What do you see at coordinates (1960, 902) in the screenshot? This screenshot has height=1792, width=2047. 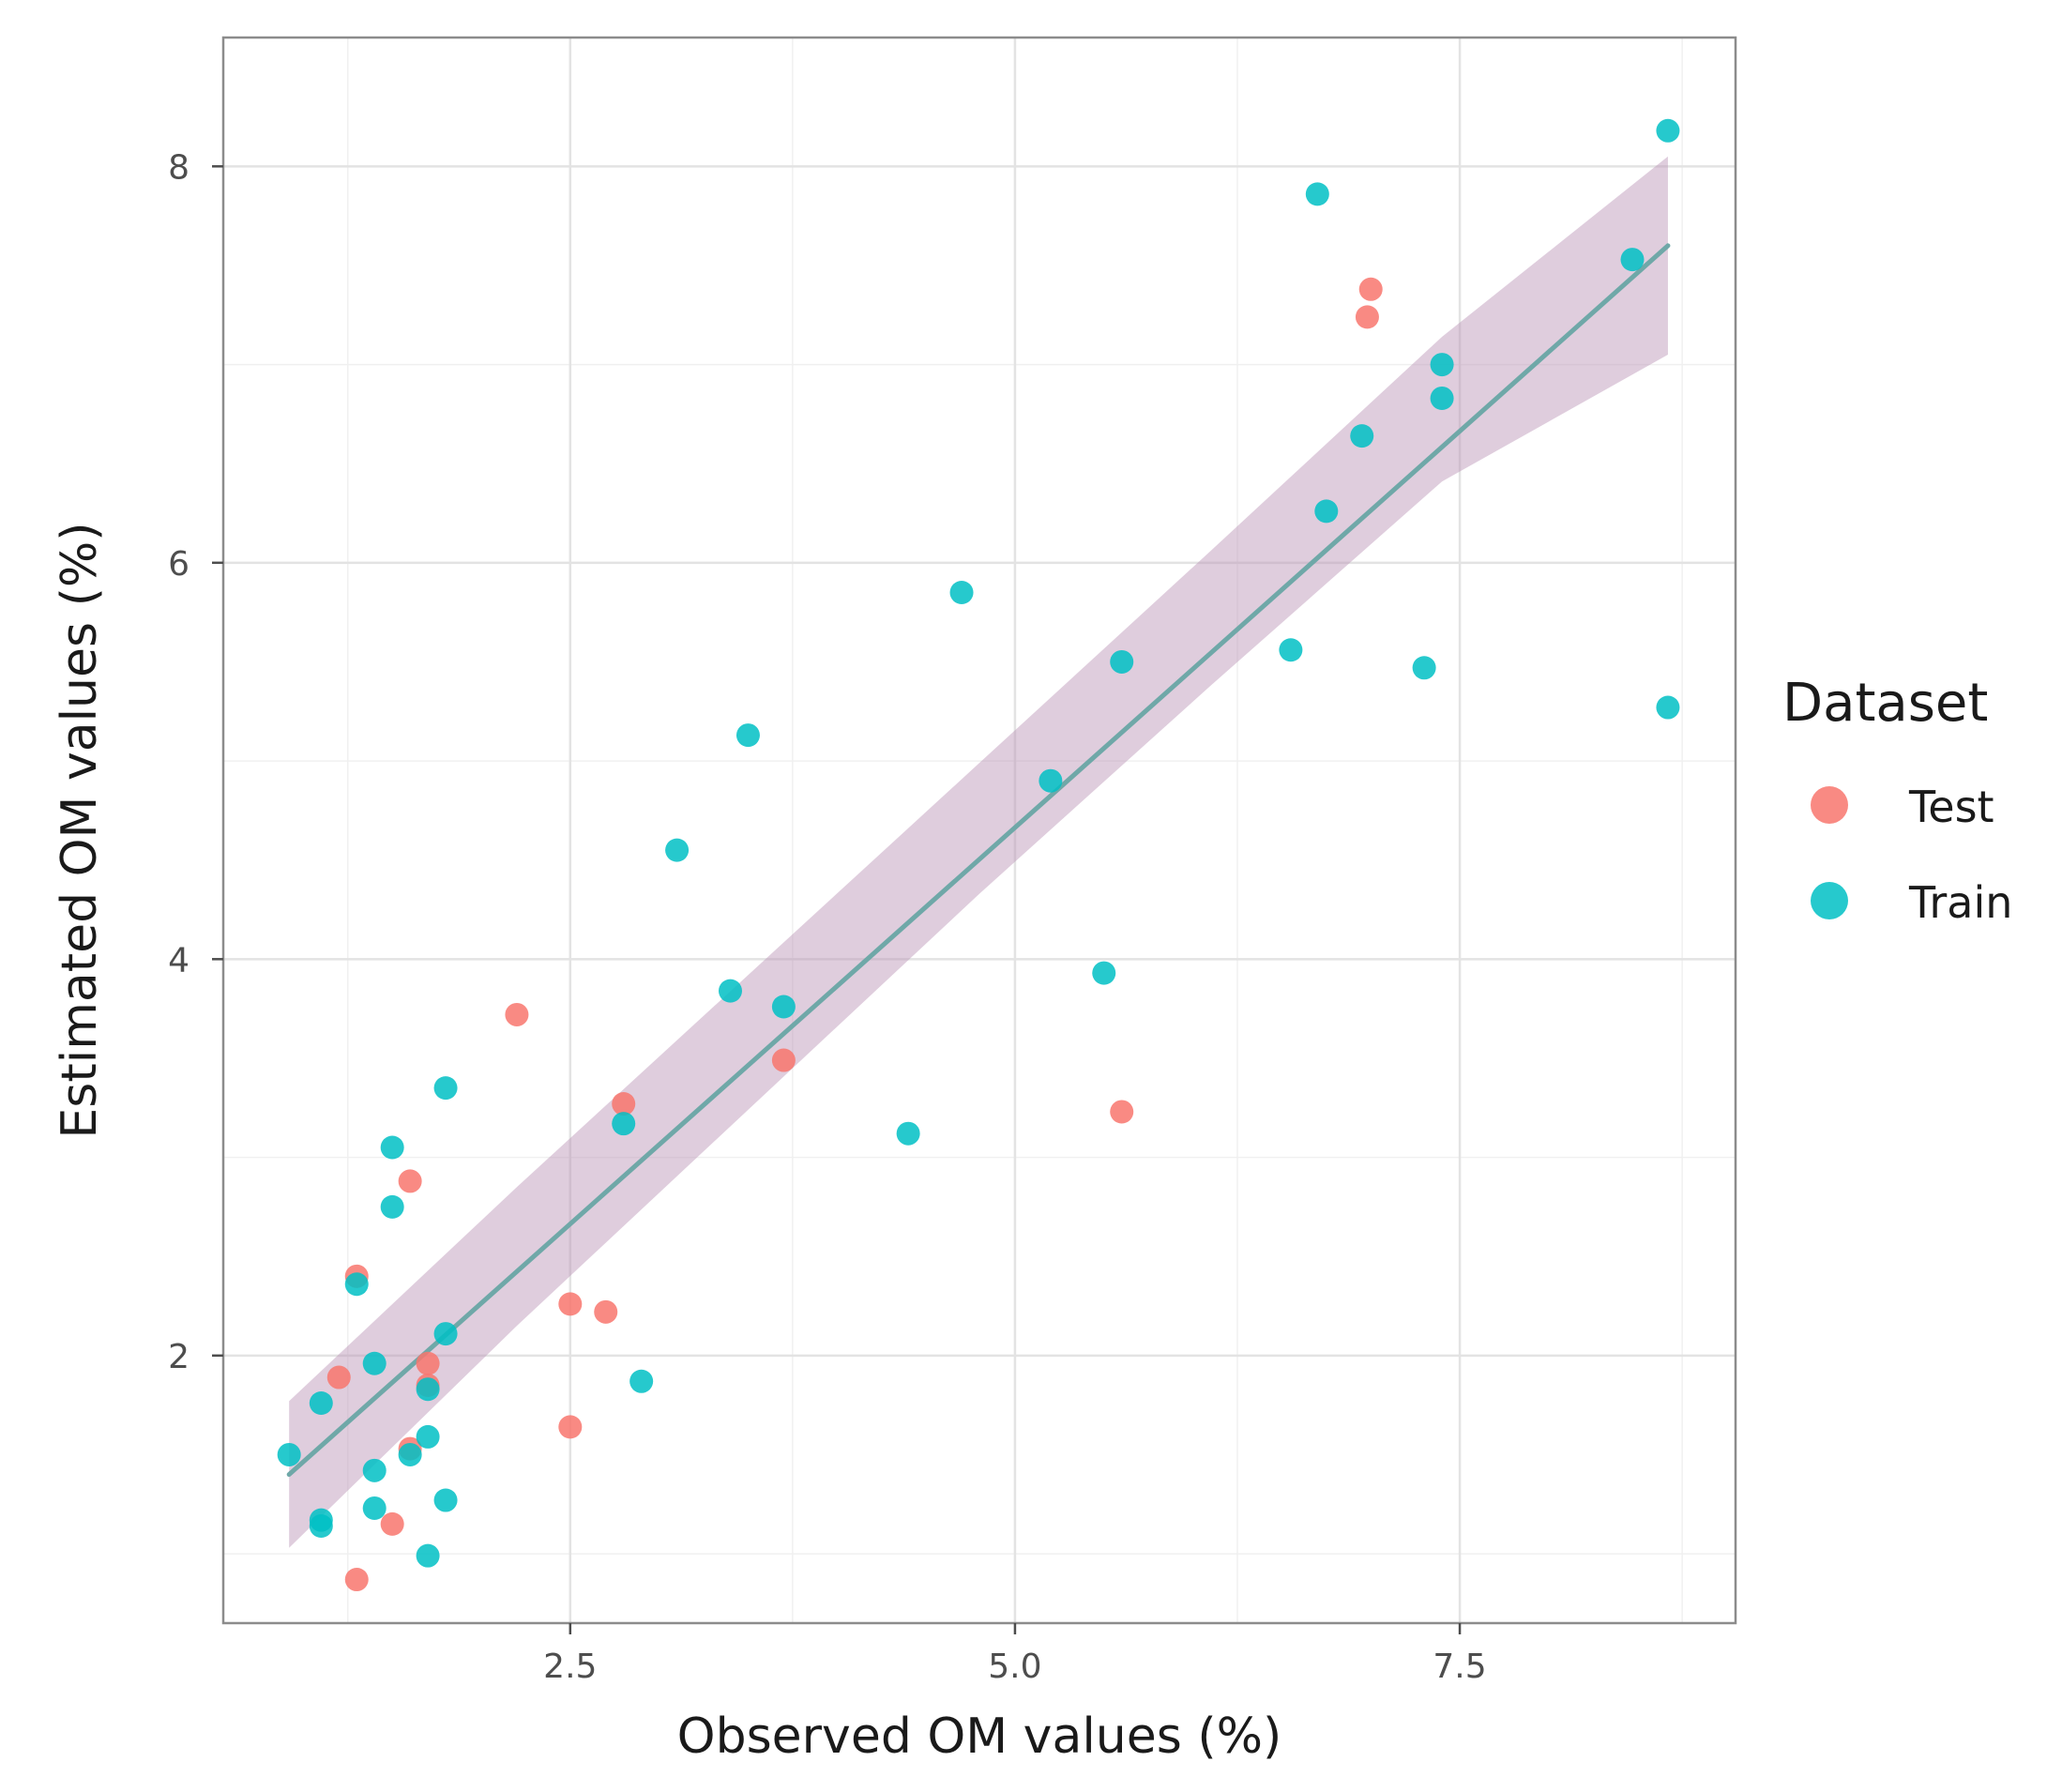 I see `legend-label-train: Train` at bounding box center [1960, 902].